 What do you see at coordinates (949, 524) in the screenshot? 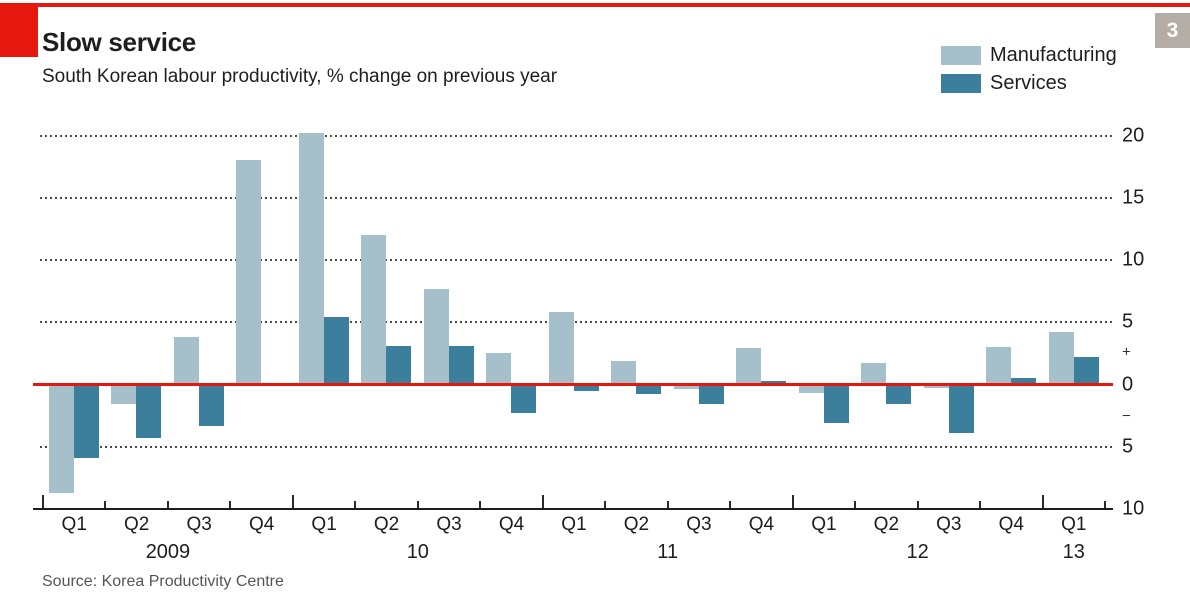
I see `x-label-2012-q3: Q3` at bounding box center [949, 524].